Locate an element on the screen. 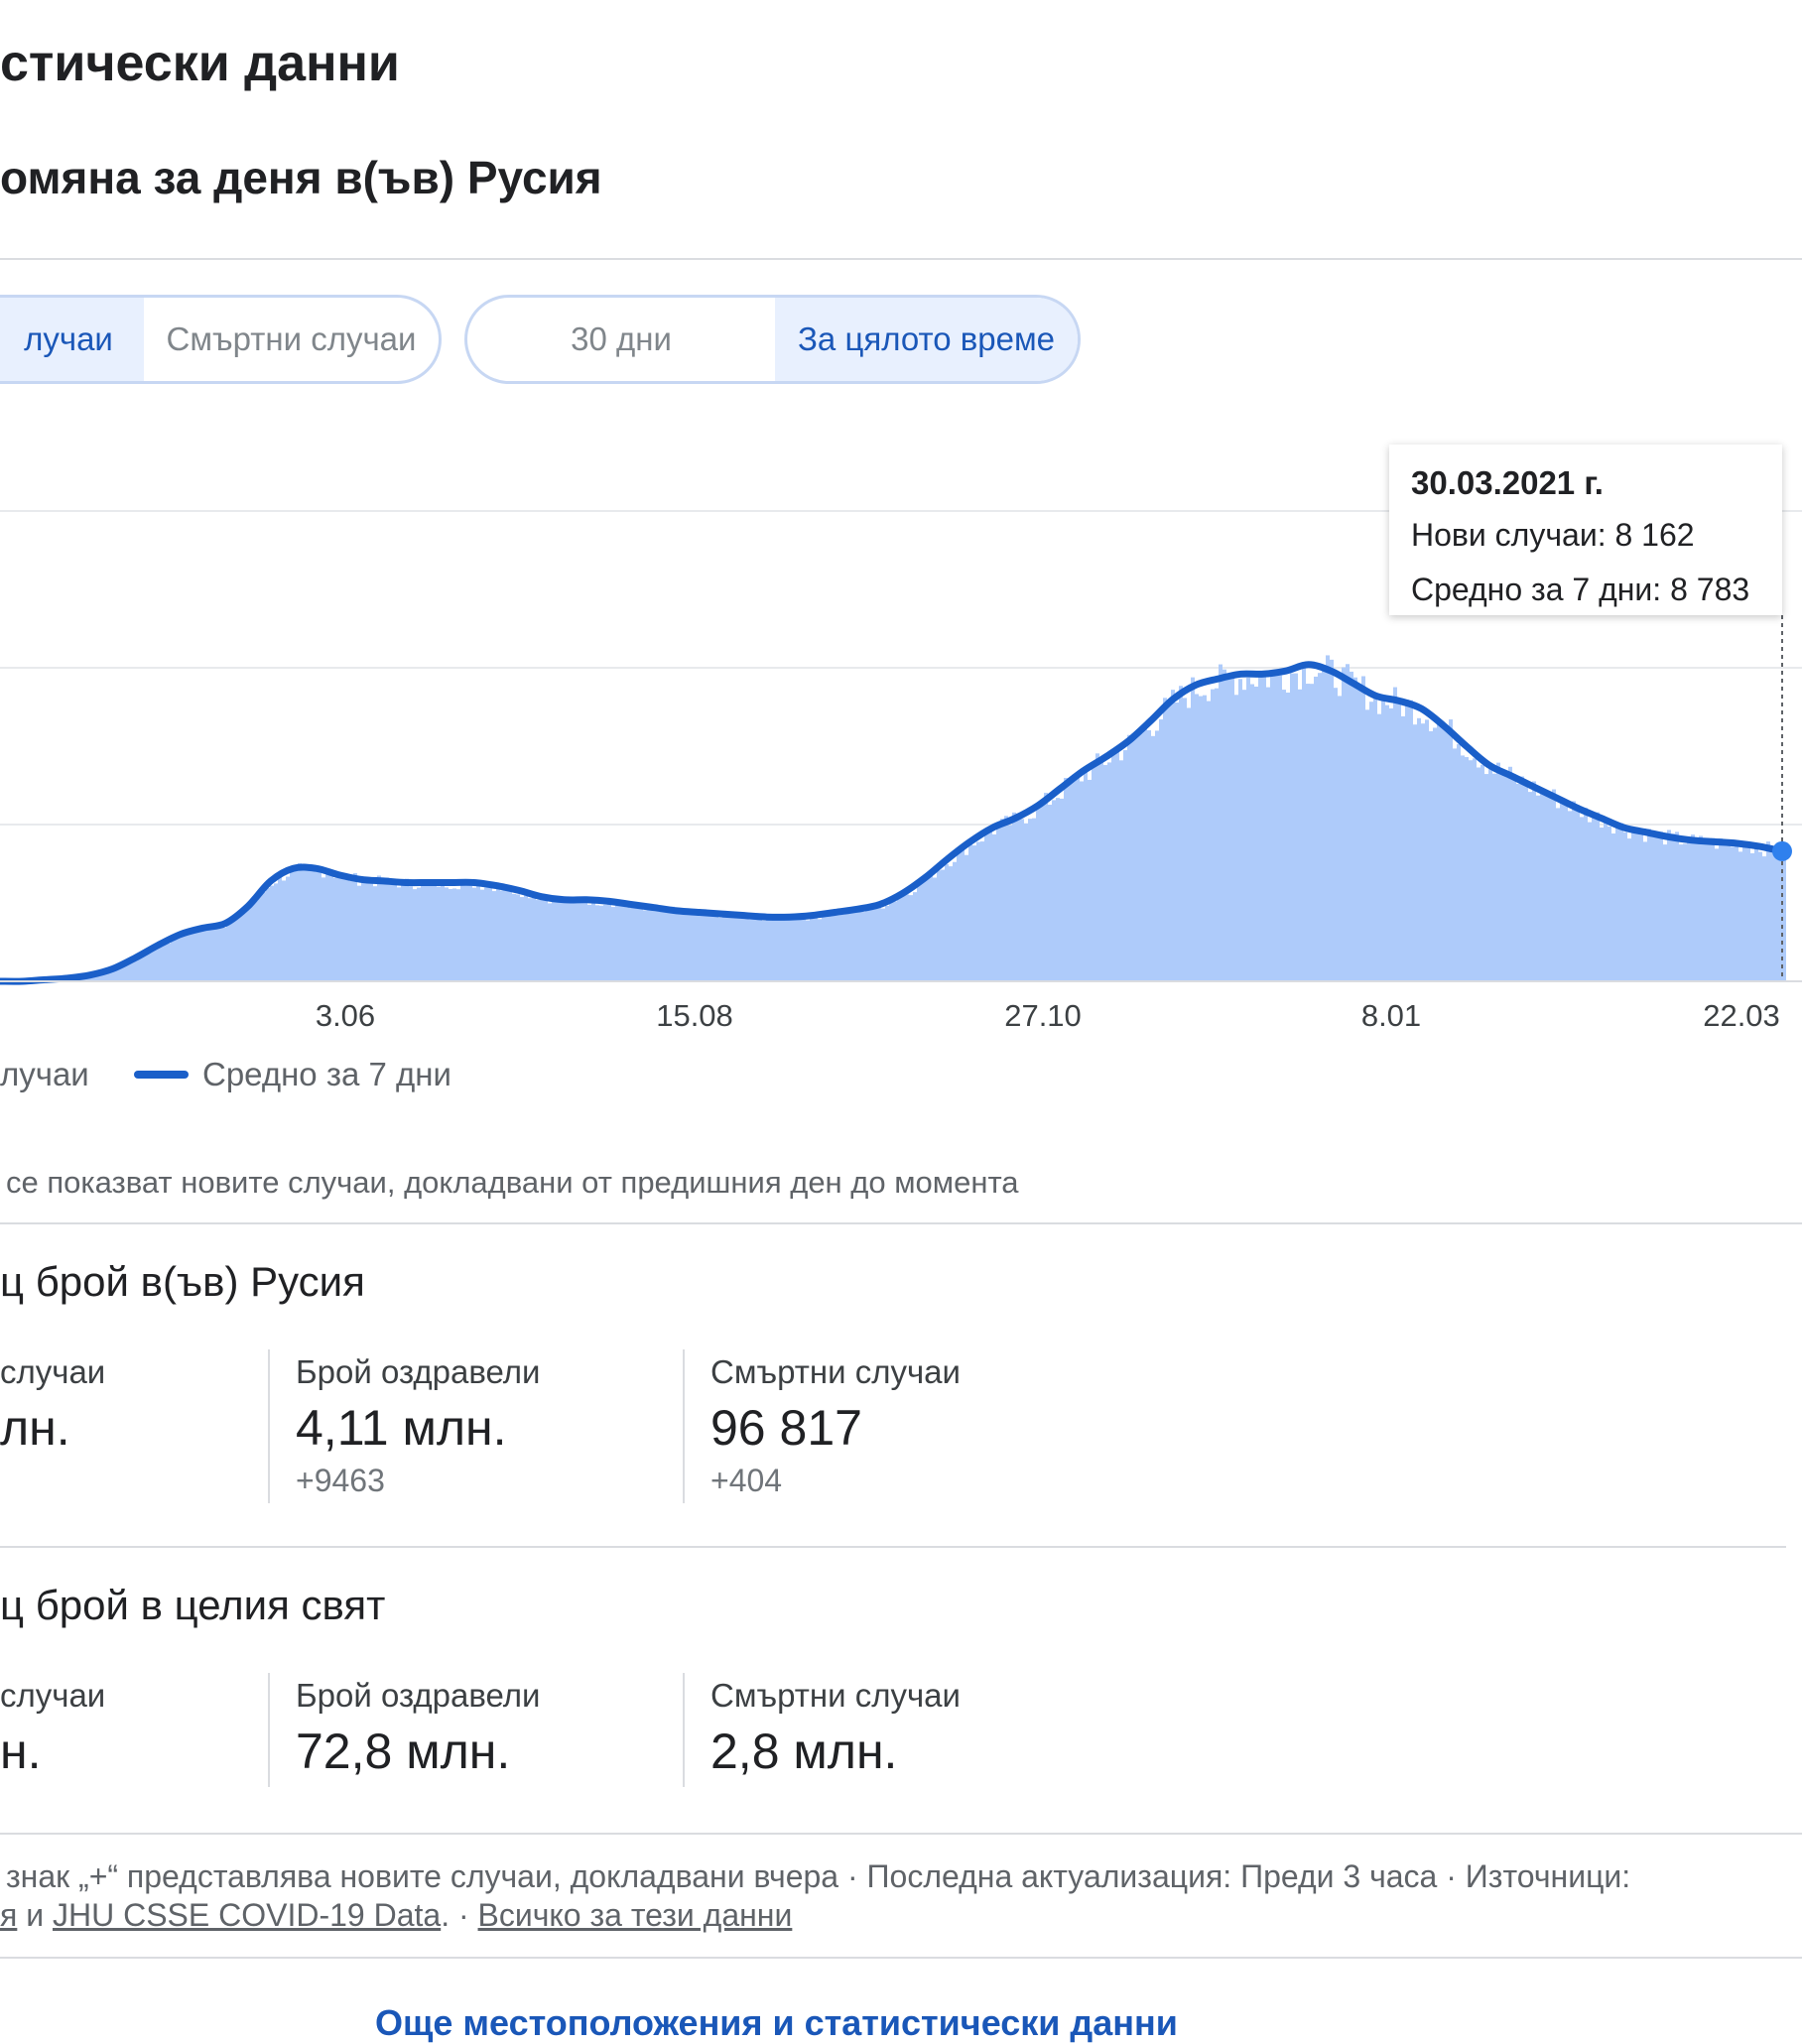 This screenshot has width=1802, height=2044. jhu-source-link: JHU CSSE COVID-19 Data is located at coordinates (247, 1915).